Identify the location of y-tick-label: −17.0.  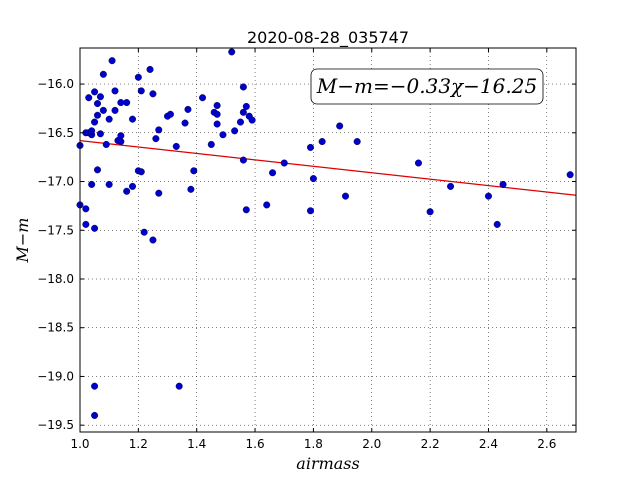
(55, 182).